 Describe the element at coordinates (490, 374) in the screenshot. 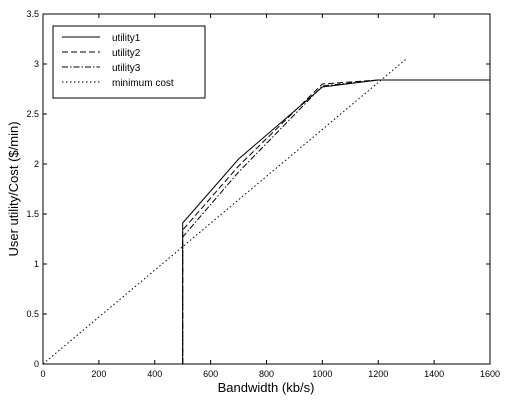

I see `x-tick-label: 1600` at that location.